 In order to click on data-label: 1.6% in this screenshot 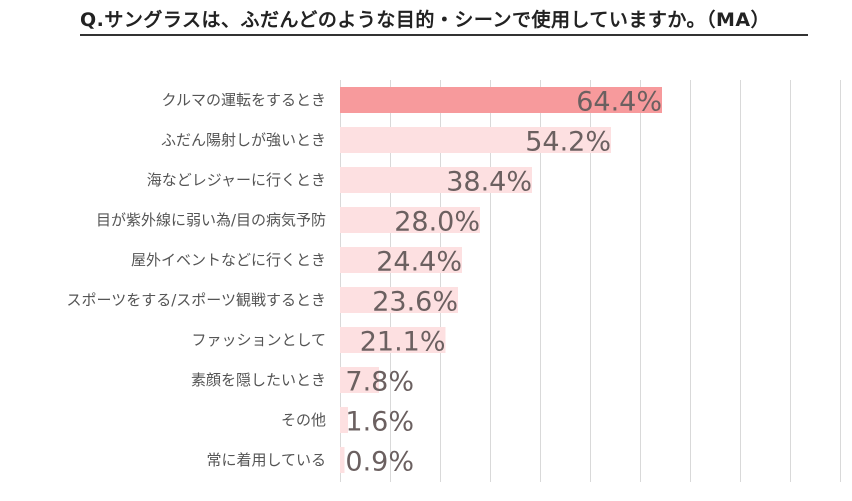, I will do `click(379, 422)`.